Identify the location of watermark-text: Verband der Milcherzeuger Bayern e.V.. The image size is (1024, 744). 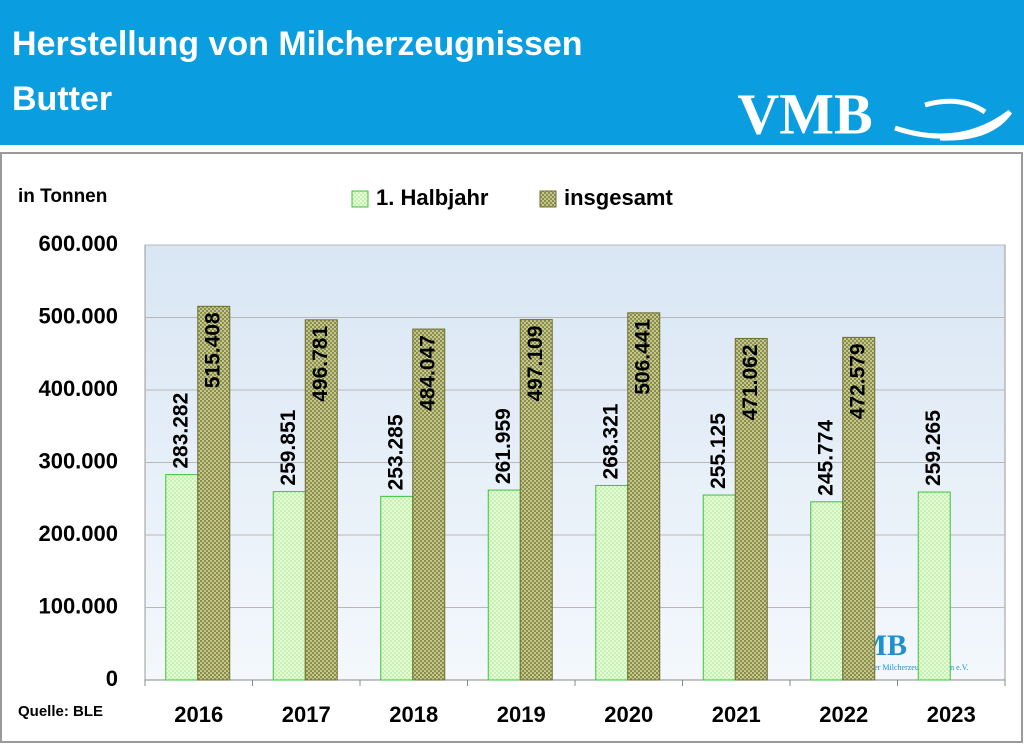
(905, 667).